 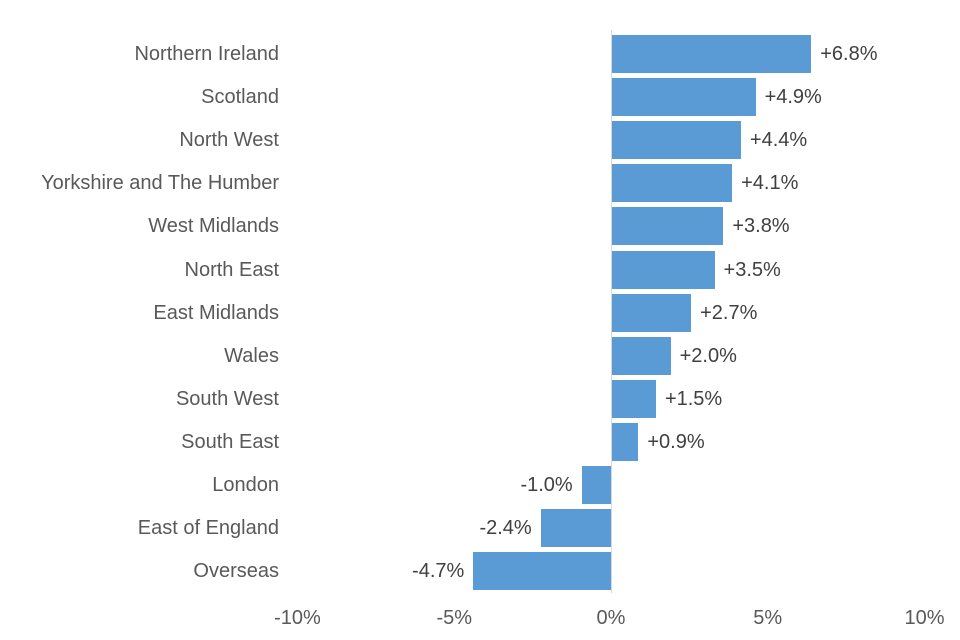 I want to click on x-tick-label: 5%, so click(x=768, y=618).